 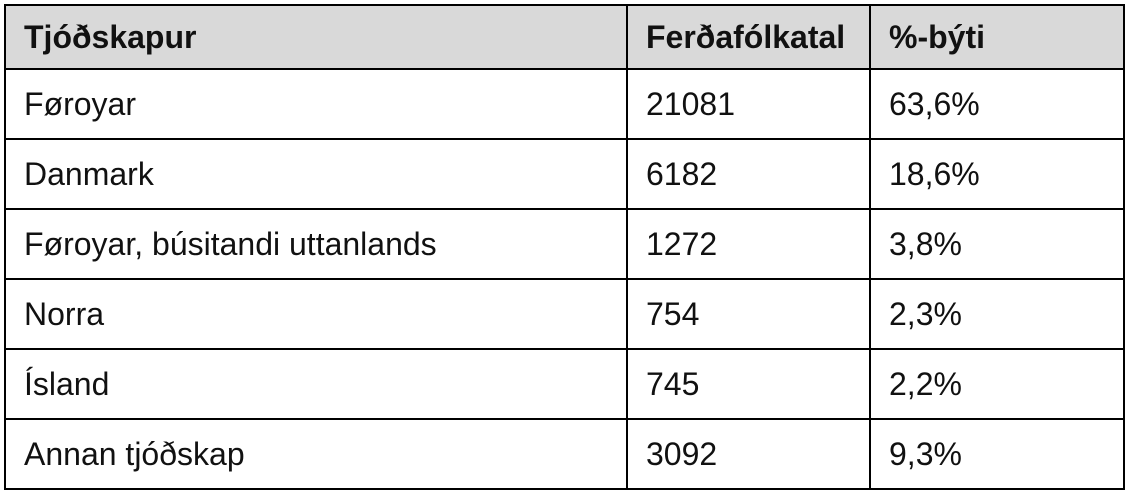 What do you see at coordinates (748, 104) in the screenshot?
I see `table-cell: 21081` at bounding box center [748, 104].